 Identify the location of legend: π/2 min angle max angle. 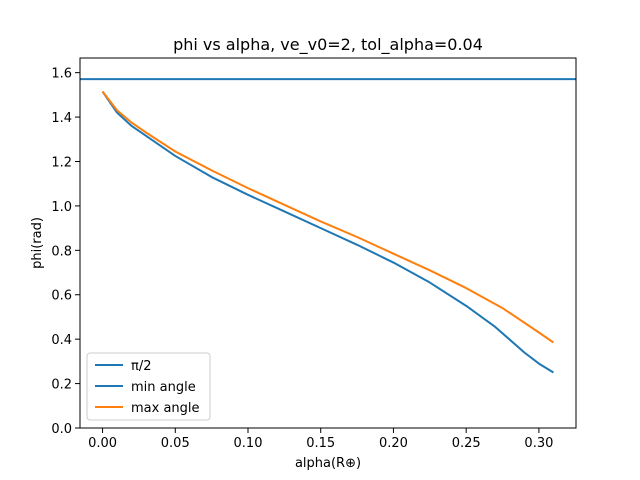
(148, 386).